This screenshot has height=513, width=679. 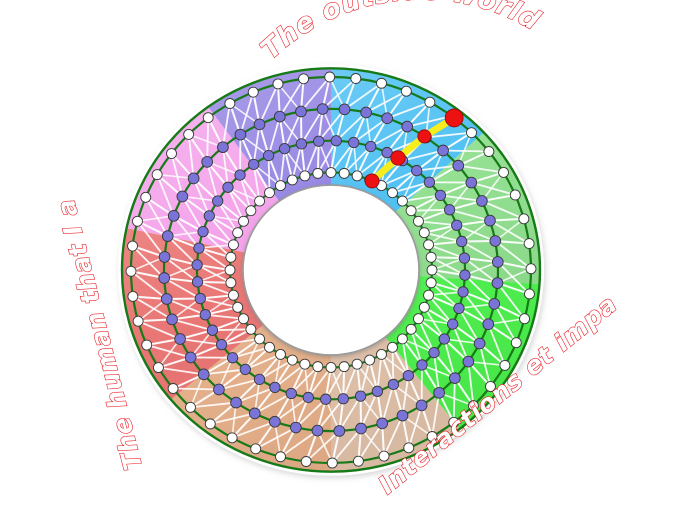 I want to click on path-node-upper, so click(x=424, y=136).